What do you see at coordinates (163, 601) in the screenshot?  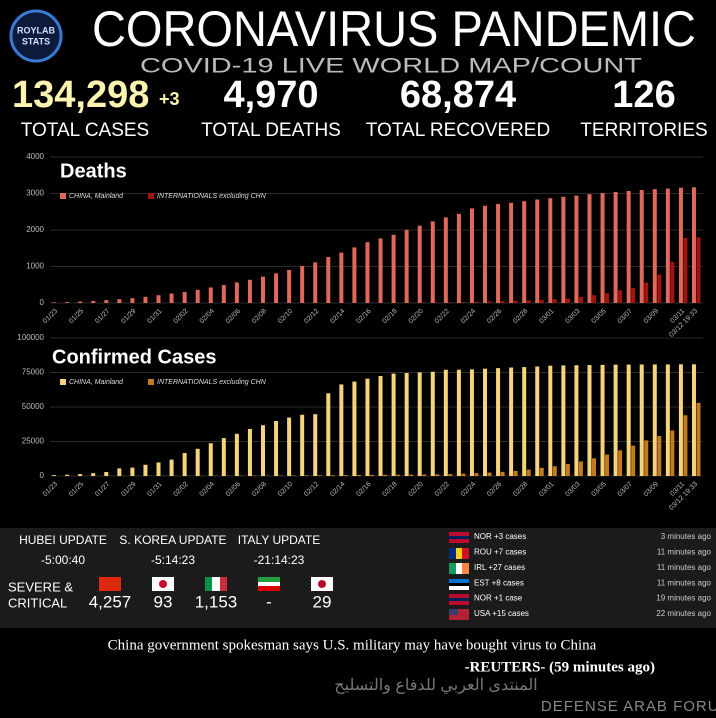 I see `severe-value: 93` at bounding box center [163, 601].